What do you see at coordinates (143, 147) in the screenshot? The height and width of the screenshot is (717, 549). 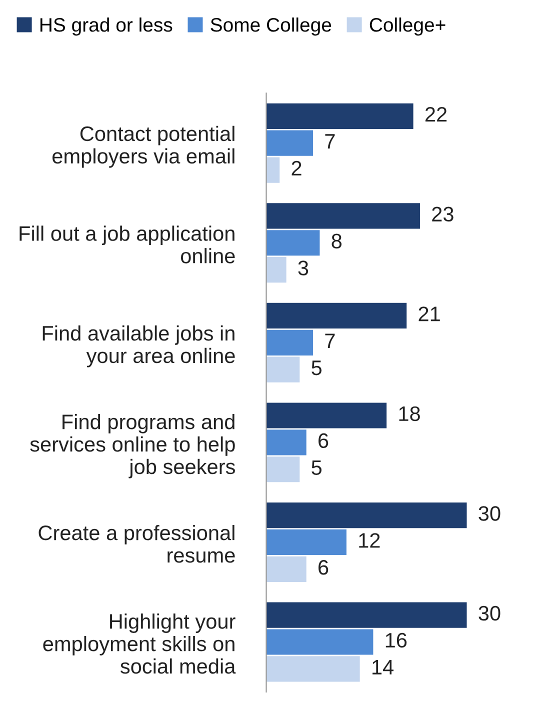 I see `y-tick-label: Contact potential employers via email` at bounding box center [143, 147].